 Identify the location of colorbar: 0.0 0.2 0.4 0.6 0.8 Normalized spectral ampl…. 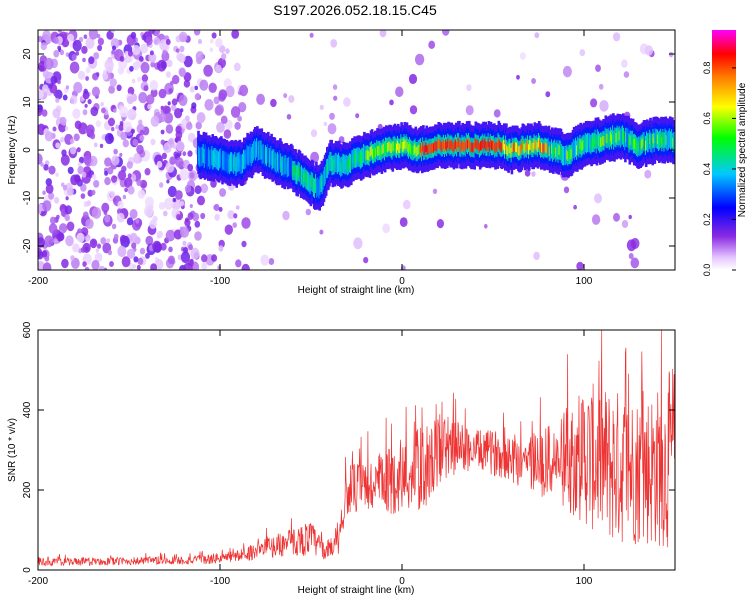
(725, 153).